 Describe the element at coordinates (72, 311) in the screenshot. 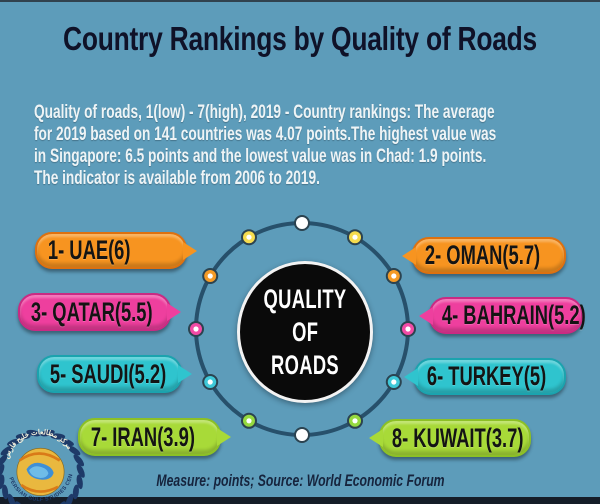

I see `rank-country-label: 3- QATAR` at that location.